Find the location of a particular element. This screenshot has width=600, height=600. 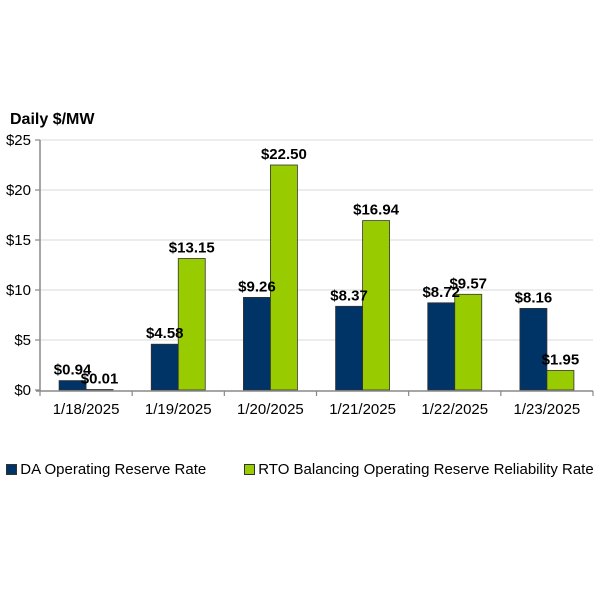

data-label-rto: $16.94 is located at coordinates (376, 210).